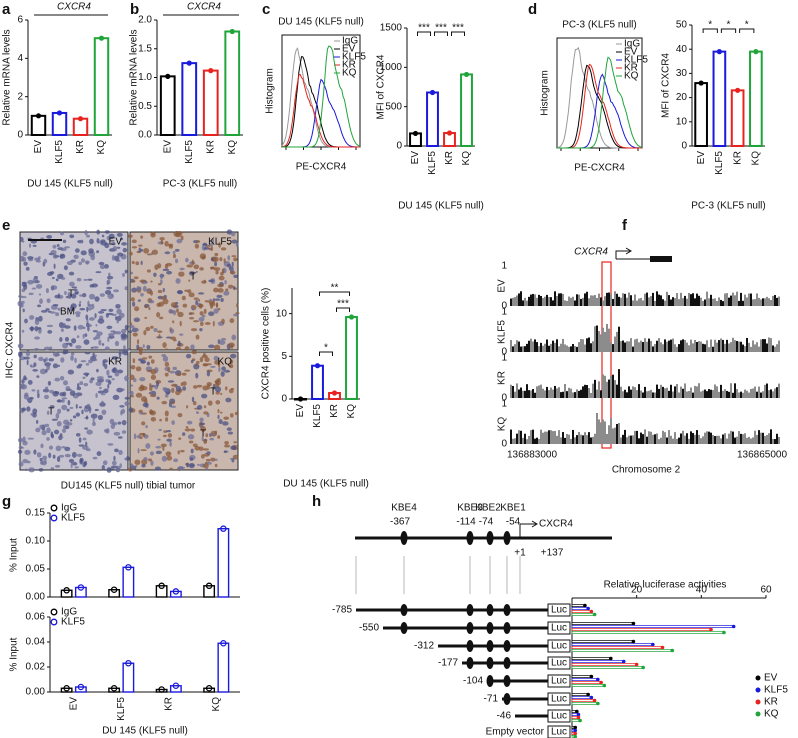  What do you see at coordinates (515, 732) in the screenshot?
I see `construct-label: Empty vector` at bounding box center [515, 732].